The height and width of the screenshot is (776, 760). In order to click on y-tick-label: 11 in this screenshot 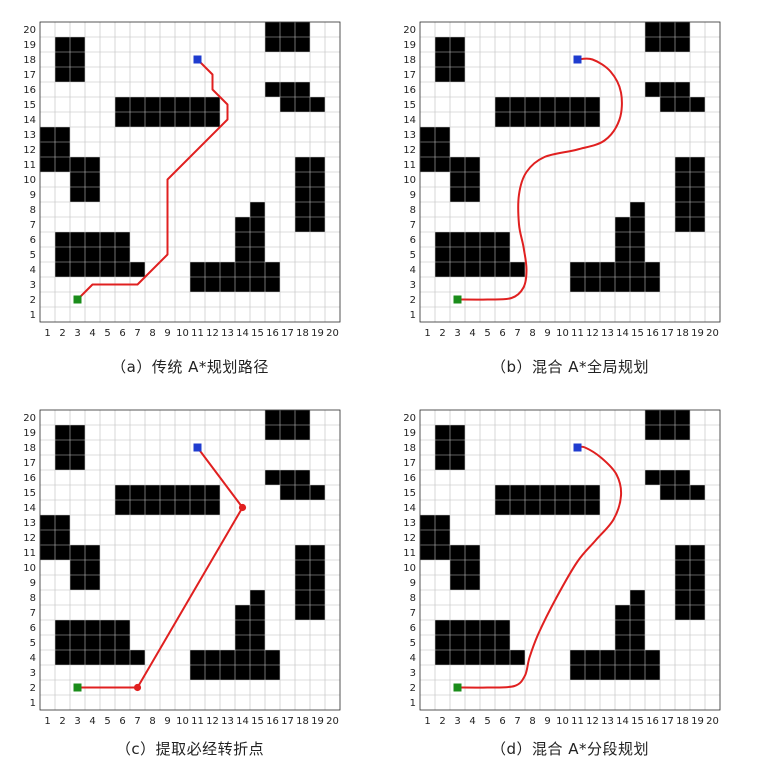, I will do `click(29, 553)`.